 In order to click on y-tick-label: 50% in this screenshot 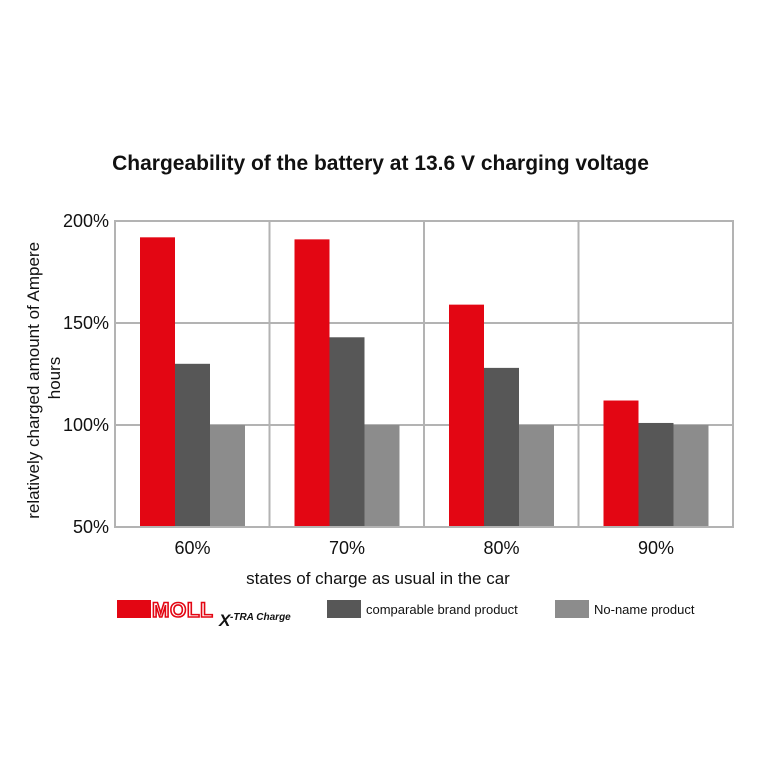, I will do `click(91, 527)`.